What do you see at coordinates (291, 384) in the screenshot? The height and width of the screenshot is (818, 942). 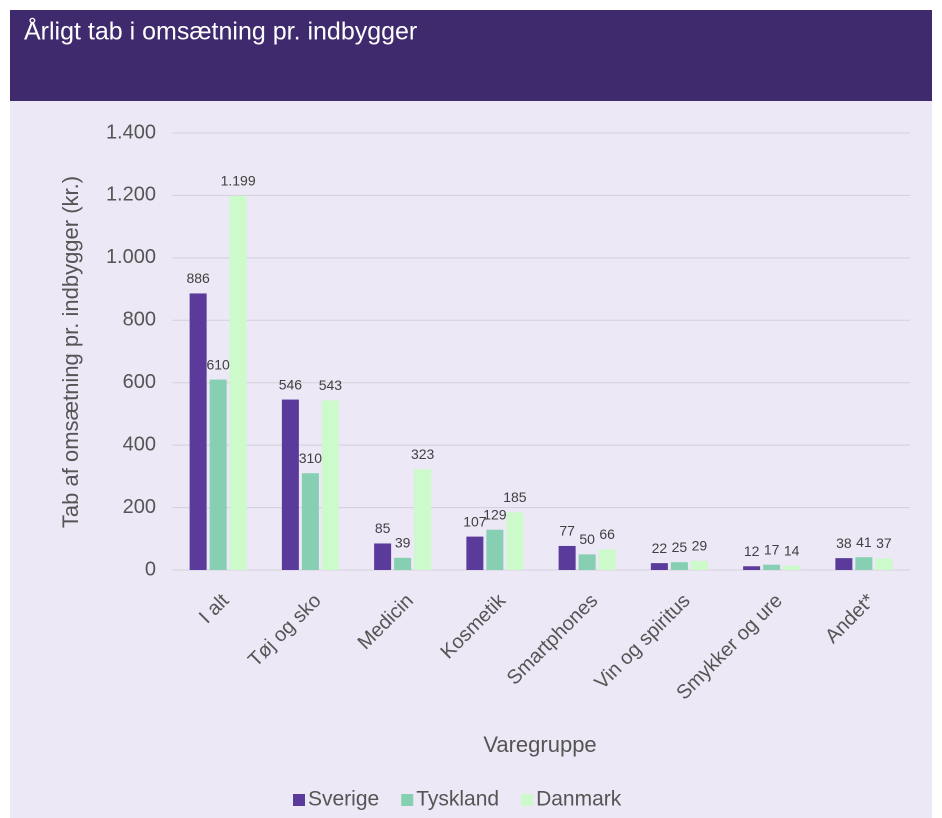 I see `data-label: 546` at bounding box center [291, 384].